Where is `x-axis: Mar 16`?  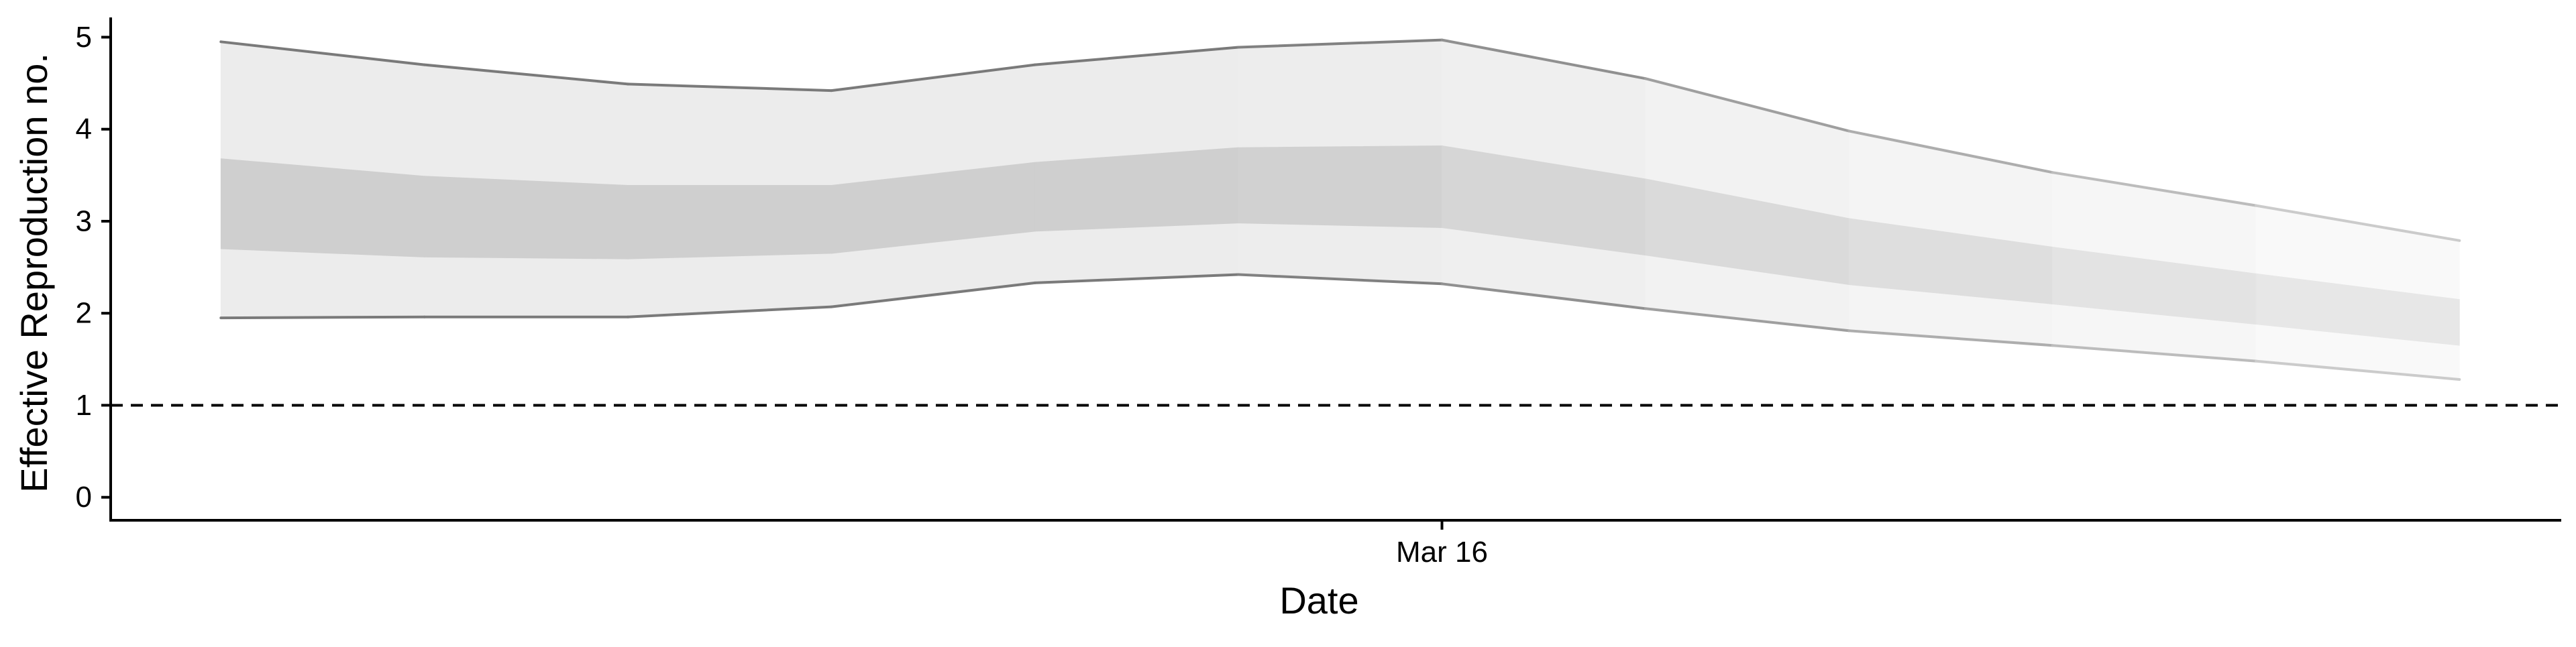
x-axis: Mar 16 is located at coordinates (1335, 544).